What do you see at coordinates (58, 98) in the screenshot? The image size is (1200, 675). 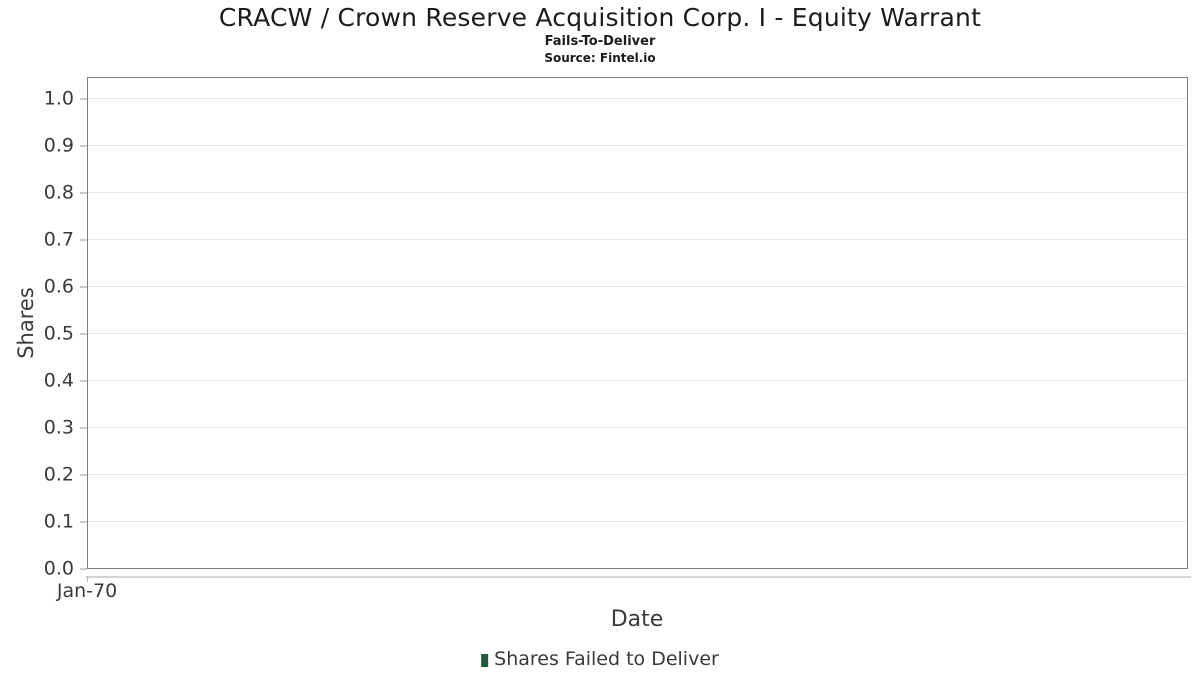 I see `y-tick-label: 1.0` at bounding box center [58, 98].